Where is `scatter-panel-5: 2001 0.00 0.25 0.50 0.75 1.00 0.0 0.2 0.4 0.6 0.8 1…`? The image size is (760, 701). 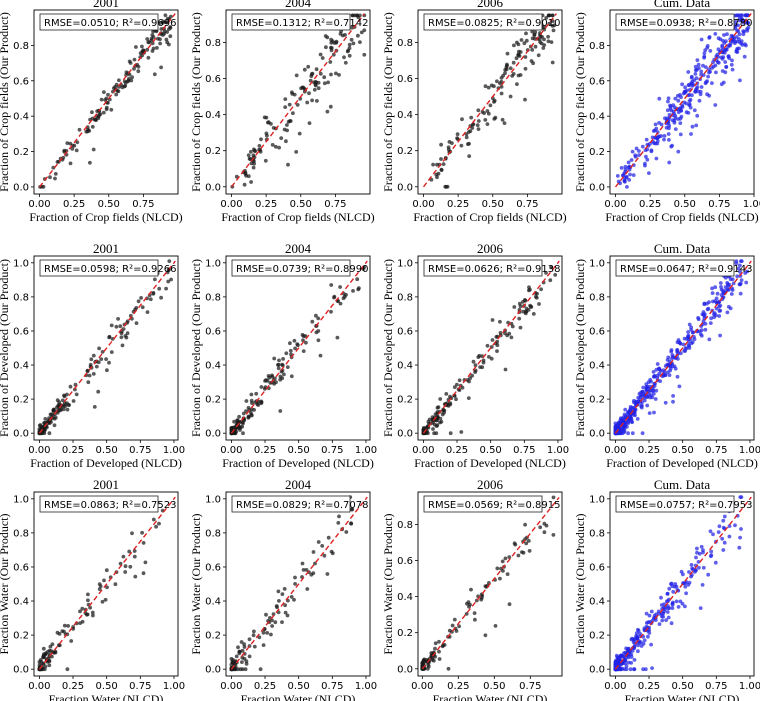
scatter-panel-5: 2001 0.00 0.25 0.50 0.75 1.00 0.0 0.2 0.4 0.6 0.8 1… is located at coordinates (92, 355).